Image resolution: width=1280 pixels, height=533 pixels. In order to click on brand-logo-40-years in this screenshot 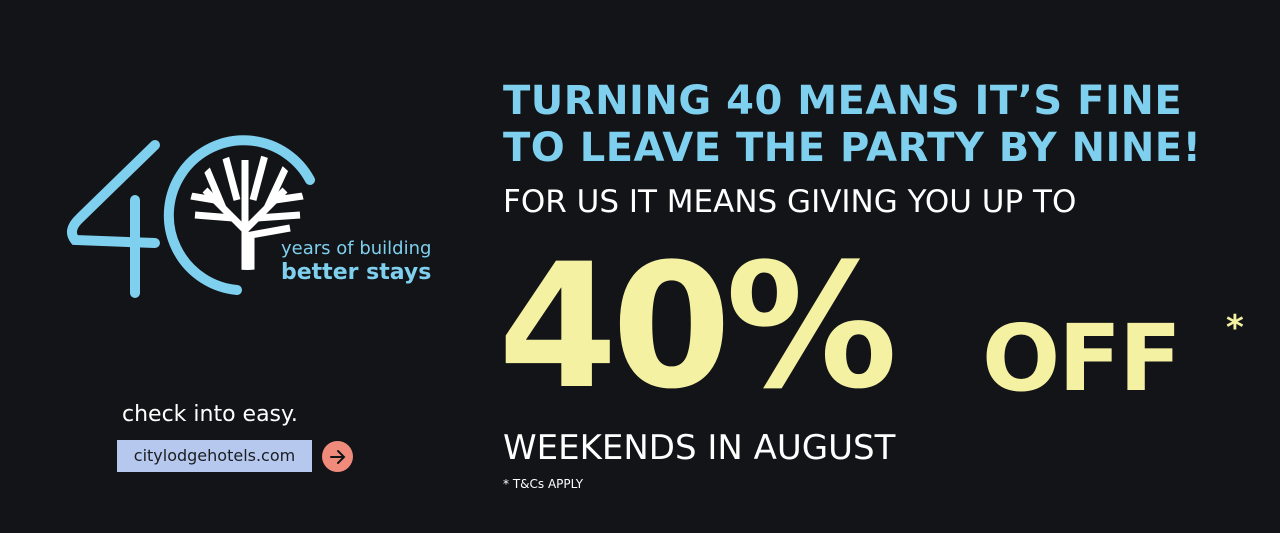, I will do `click(190, 216)`.